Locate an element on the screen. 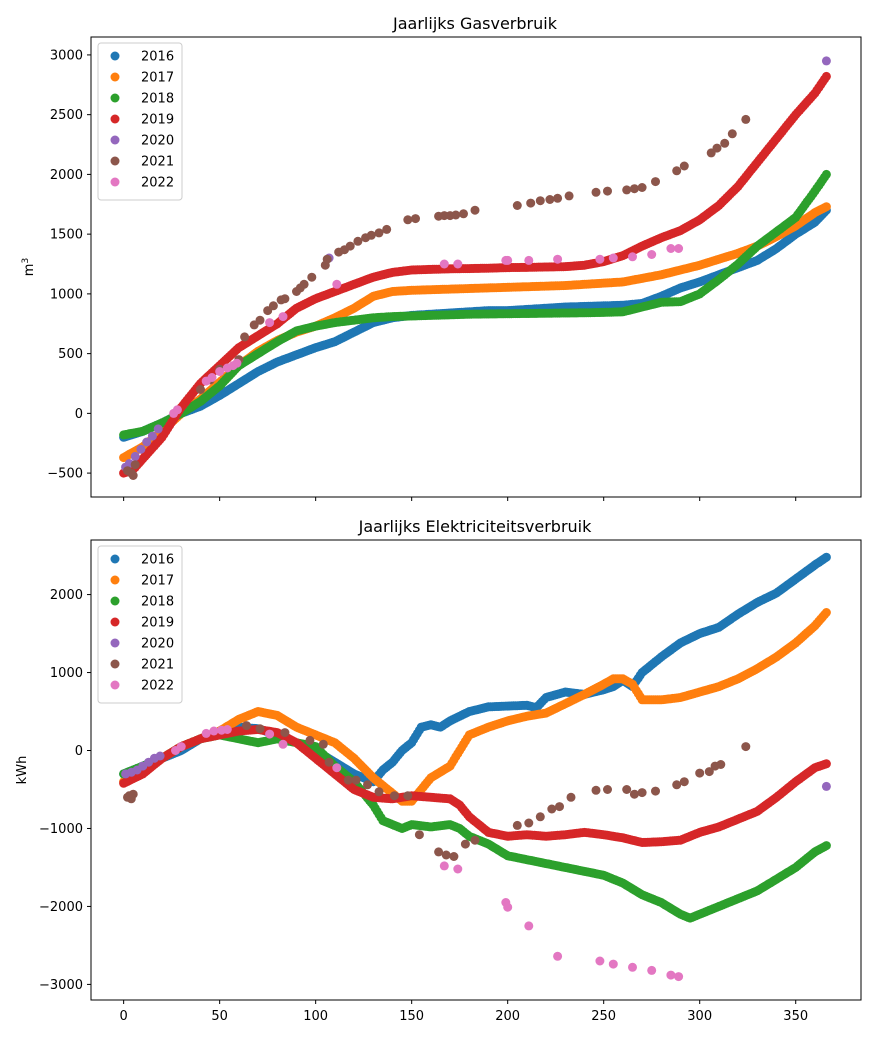 The height and width of the screenshot is (1039, 876). electricity-point-2020 is located at coordinates (160, 756).